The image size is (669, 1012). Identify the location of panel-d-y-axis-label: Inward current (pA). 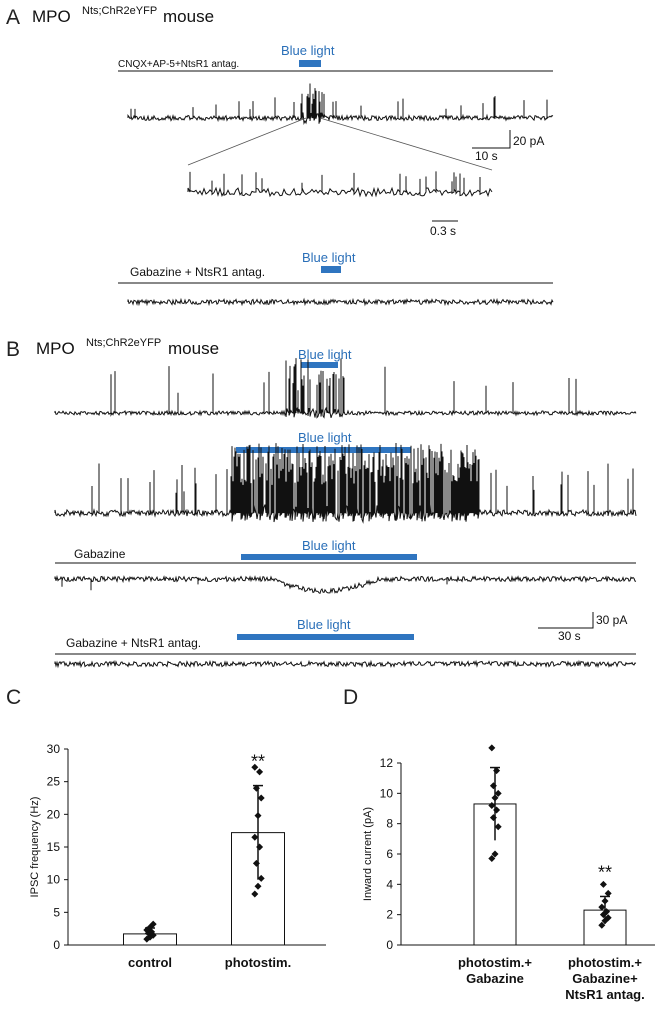
(368, 854).